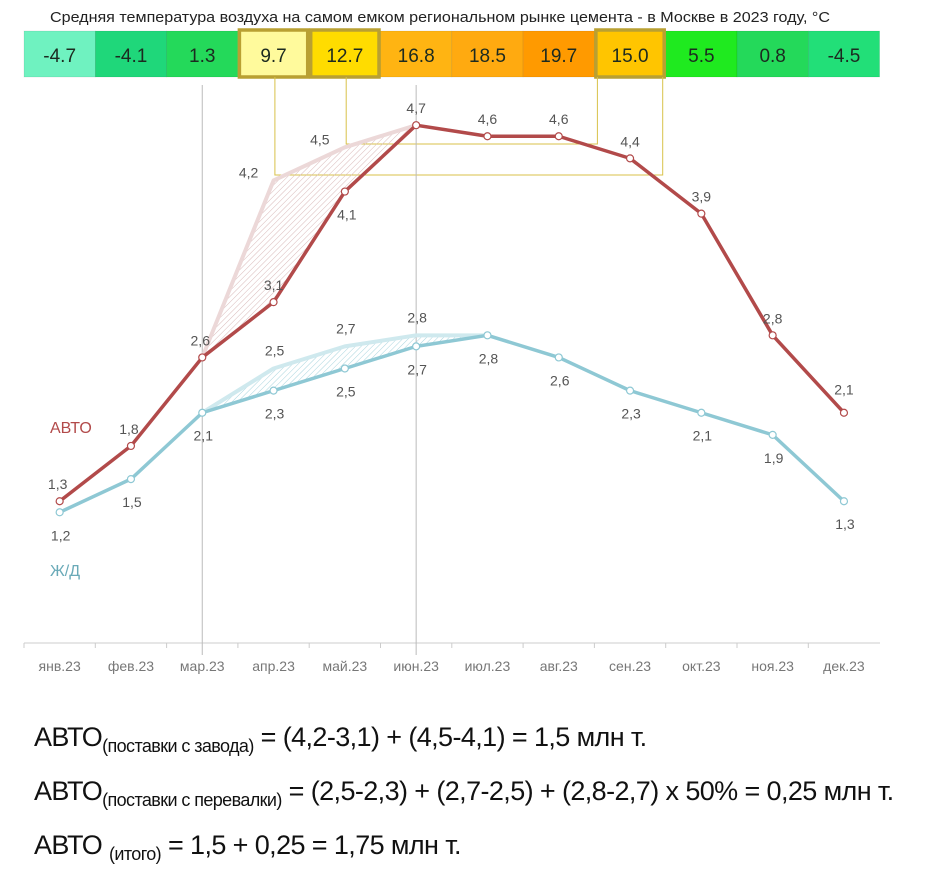 The image size is (935, 887). Describe the element at coordinates (202, 666) in the screenshot. I see `x-tick-label: мар.23` at that location.